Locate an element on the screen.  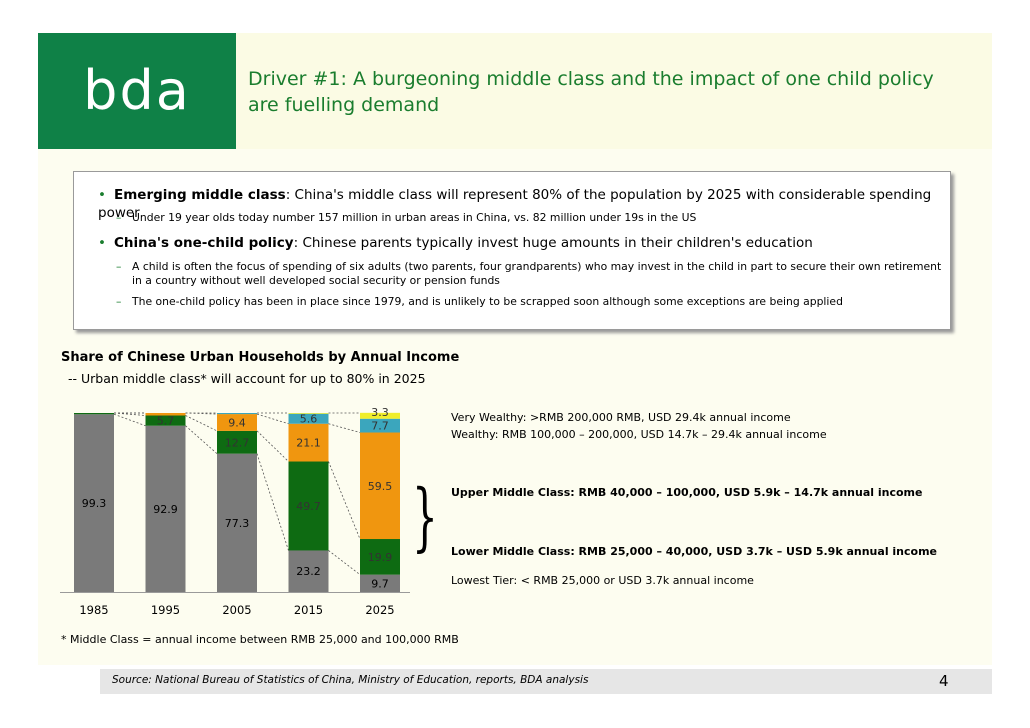
x-tick-label: 1985 is located at coordinates (93, 610).